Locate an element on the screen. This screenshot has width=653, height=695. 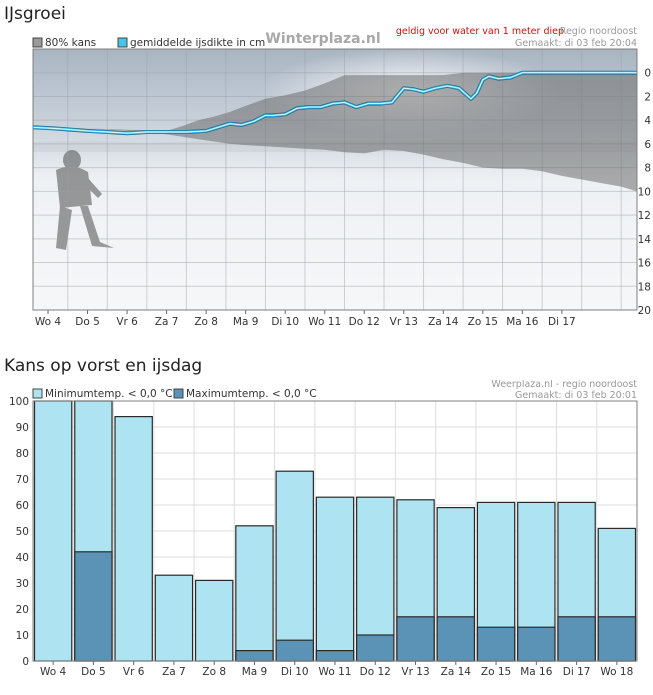
ice-x-tick-label: Wo 11 is located at coordinates (324, 322).